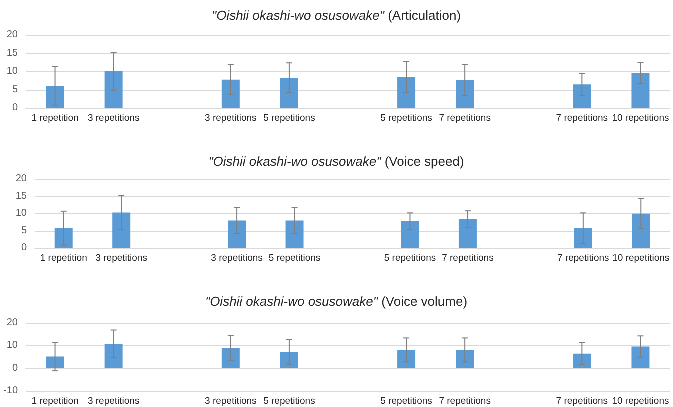 The image size is (673, 407). What do you see at coordinates (337, 15) in the screenshot?
I see `chart-title: "Oishii okashi-wo osusowake" (Articulation)` at bounding box center [337, 15].